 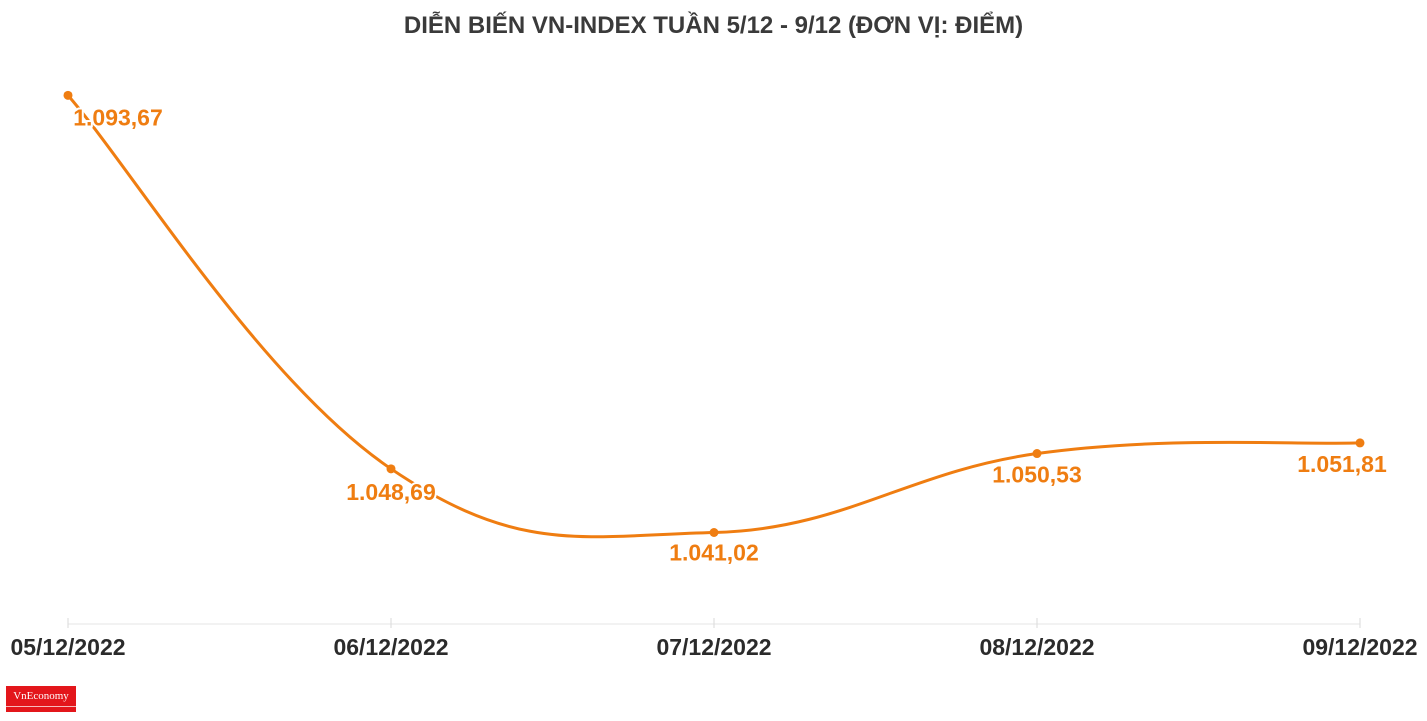 I want to click on data-label: 1.048,69, so click(x=391, y=492).